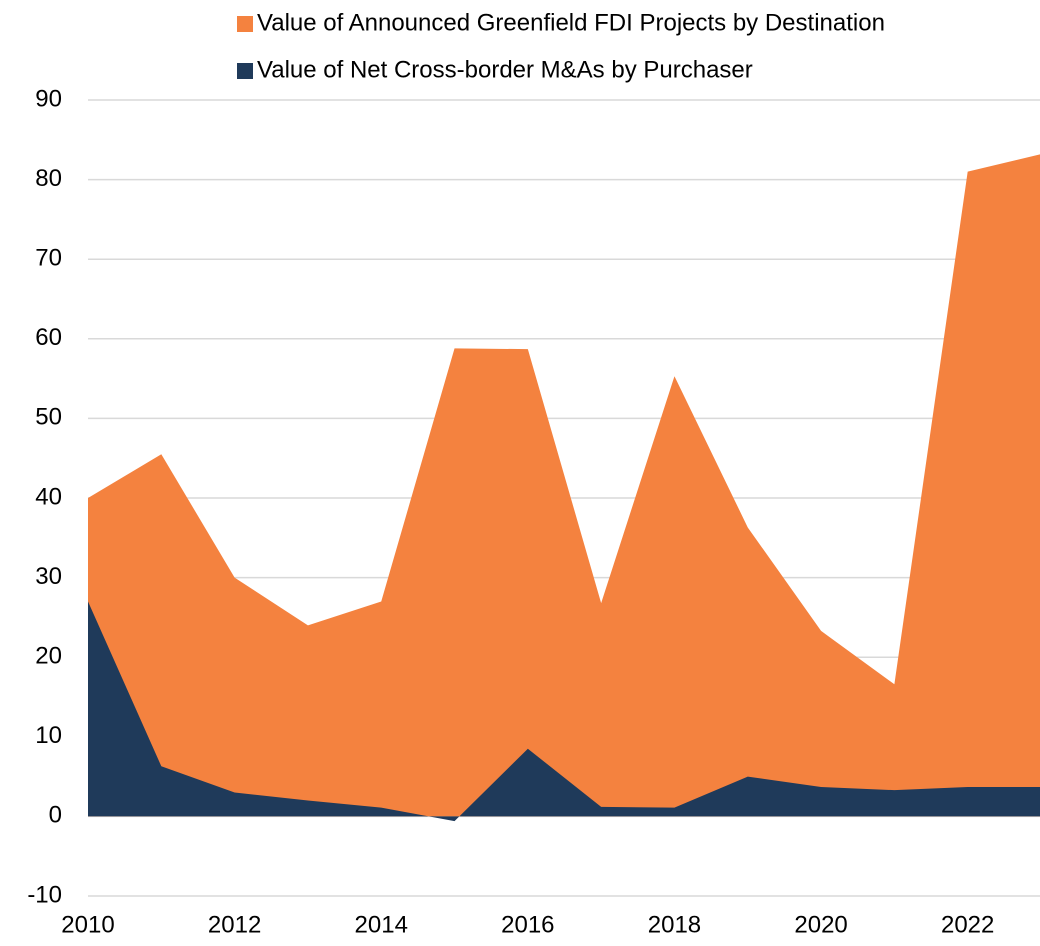 Image resolution: width=1040 pixels, height=946 pixels. What do you see at coordinates (381, 924) in the screenshot?
I see `x-tick-label: 2014` at bounding box center [381, 924].